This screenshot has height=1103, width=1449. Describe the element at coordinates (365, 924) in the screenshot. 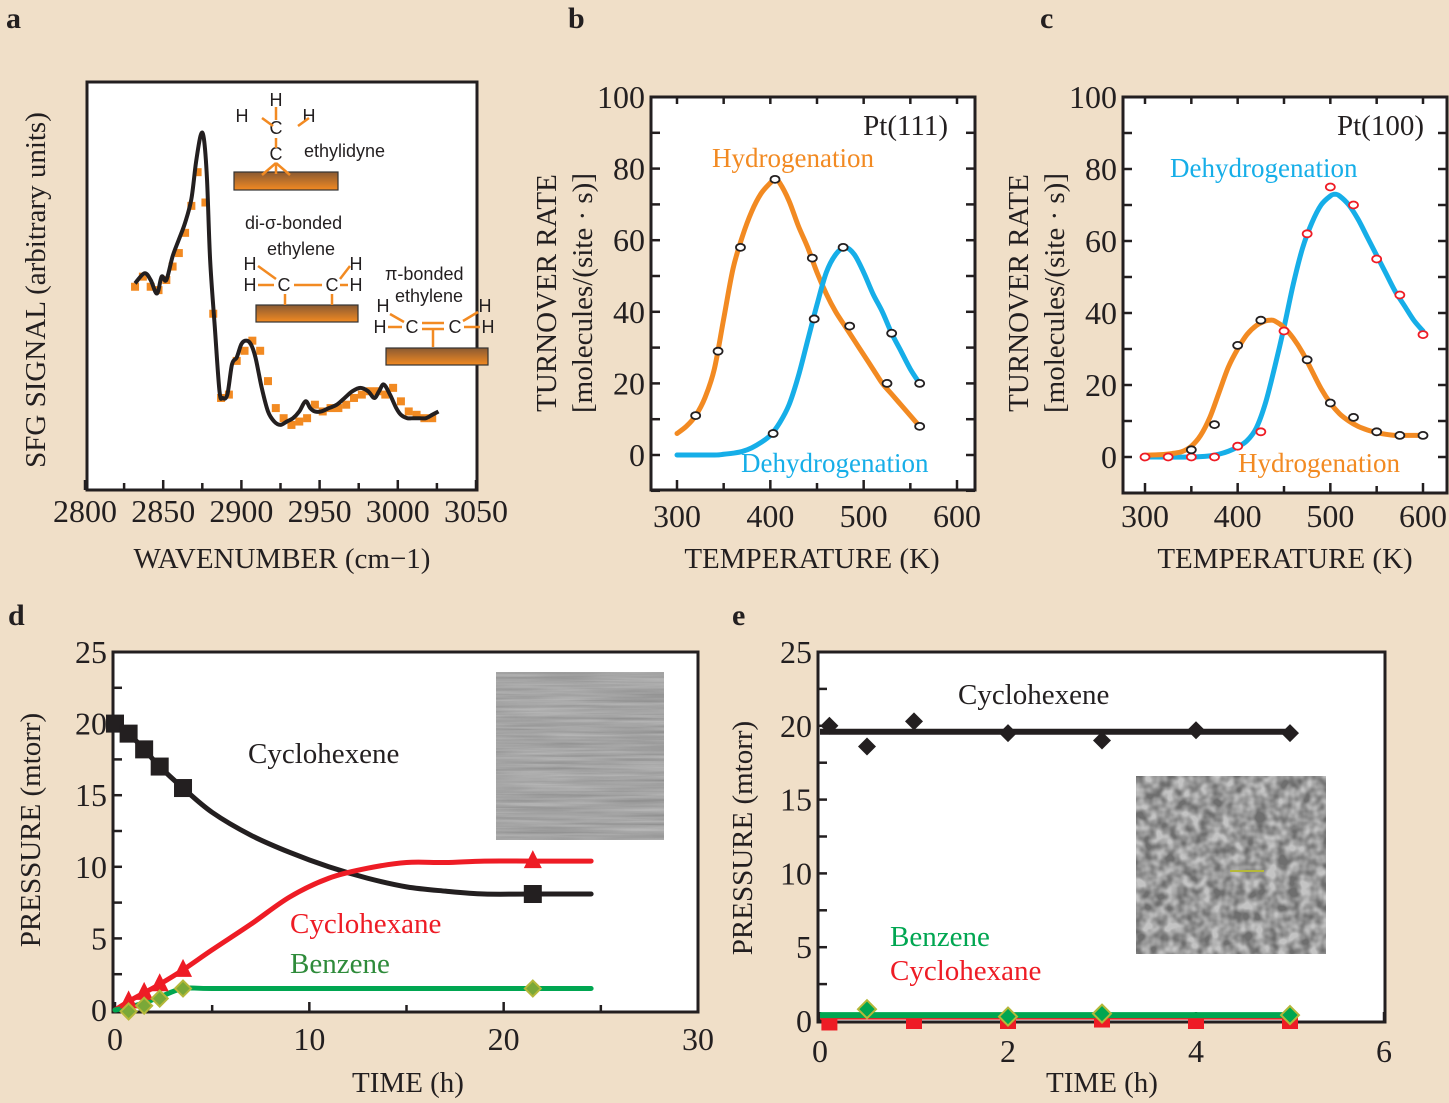

I see `series-label: Cyclohexane` at that location.